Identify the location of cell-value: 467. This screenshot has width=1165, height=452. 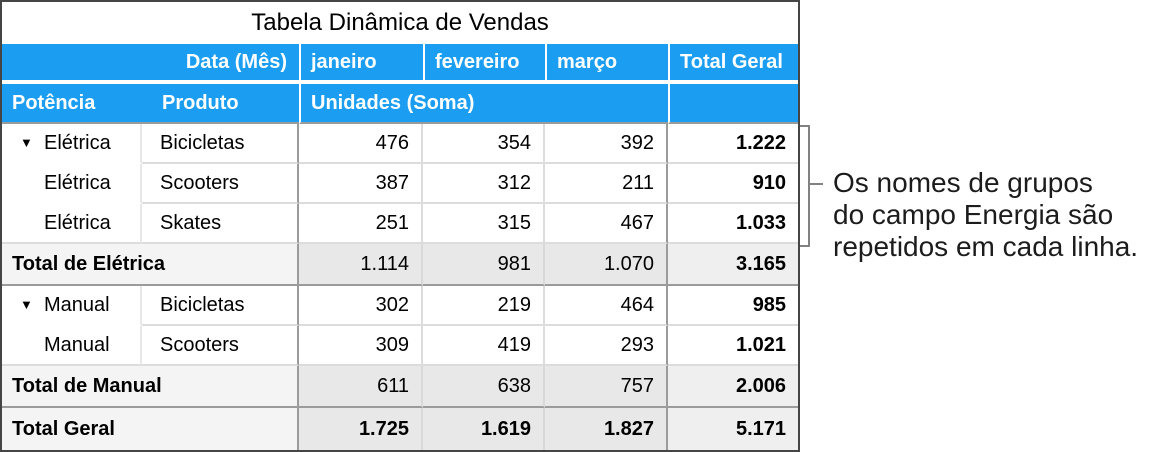
(606, 224).